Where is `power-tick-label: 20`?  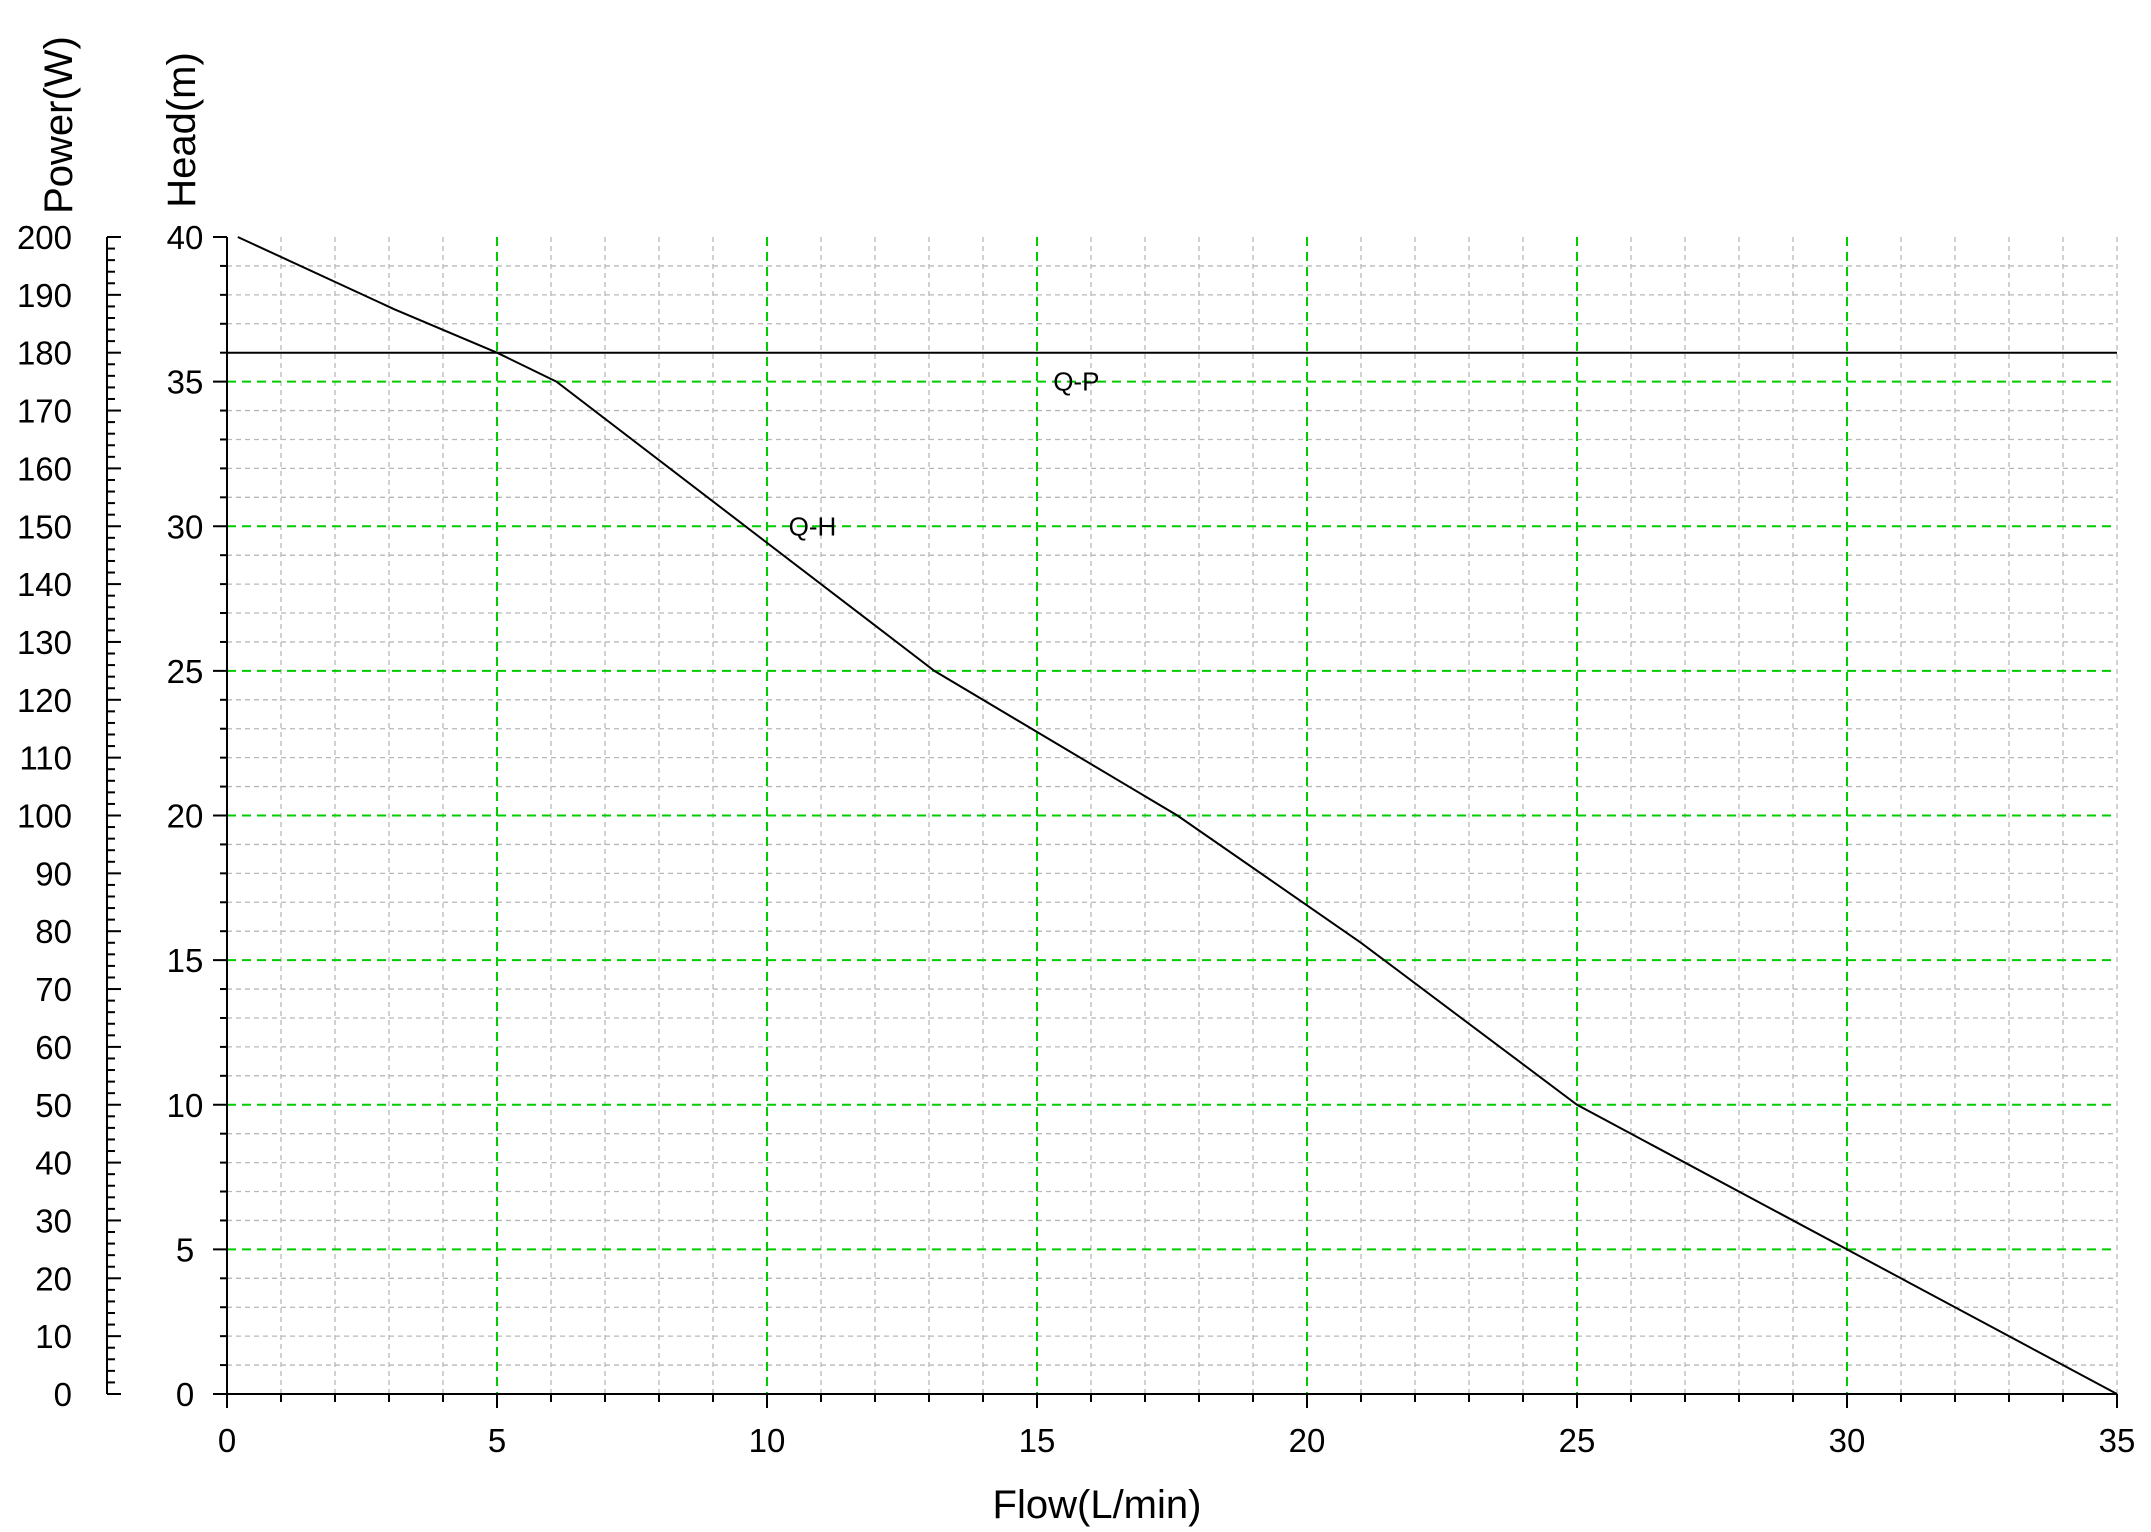
power-tick-label: 20 is located at coordinates (53, 1278).